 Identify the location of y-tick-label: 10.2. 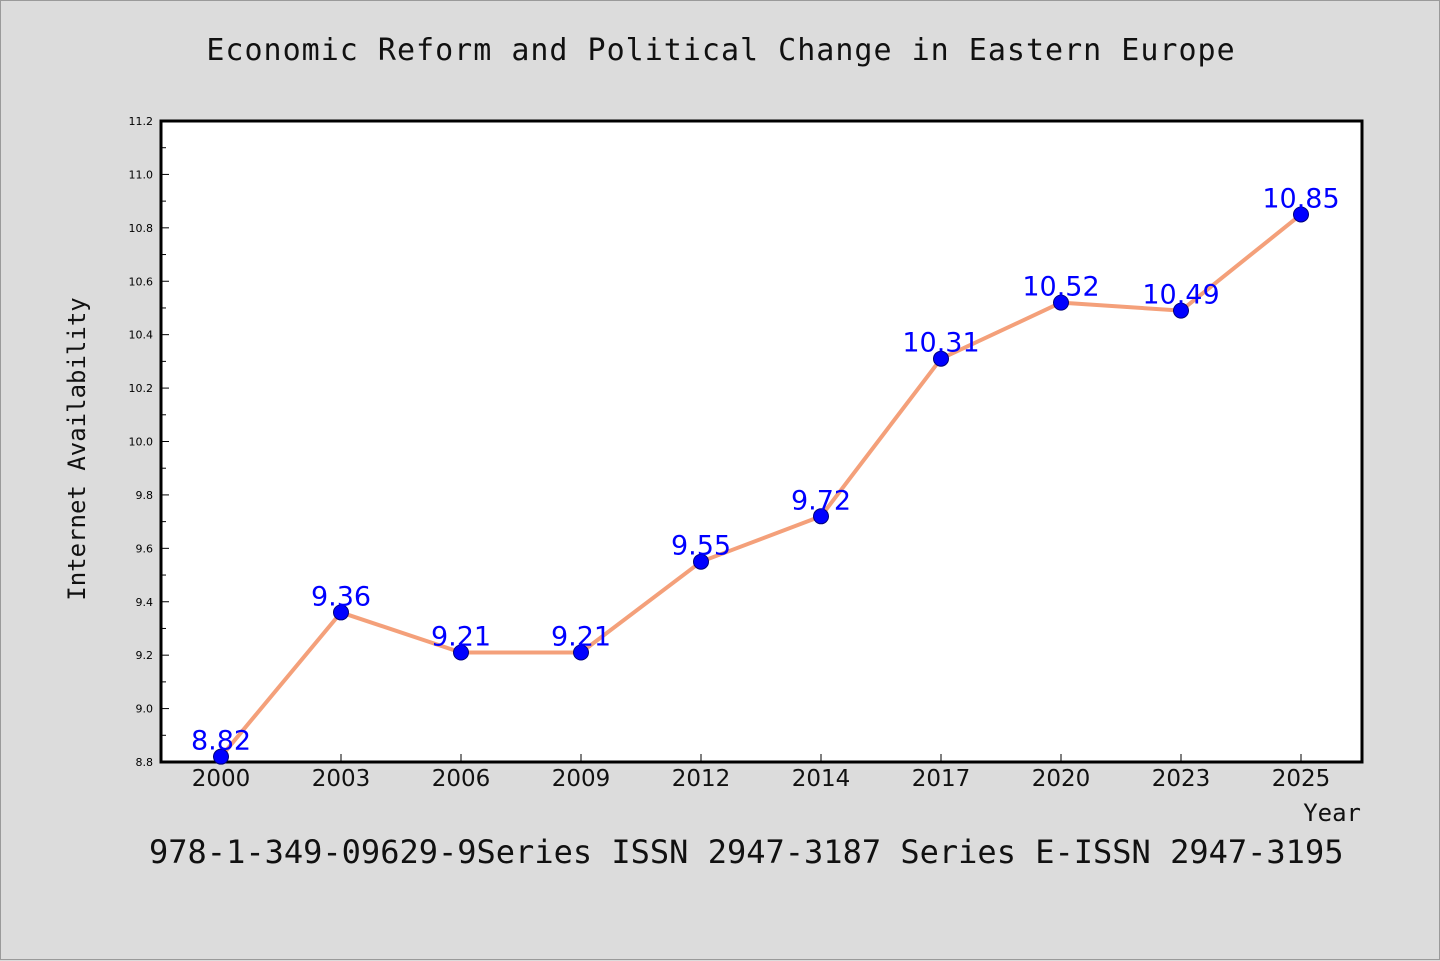
(141, 388).